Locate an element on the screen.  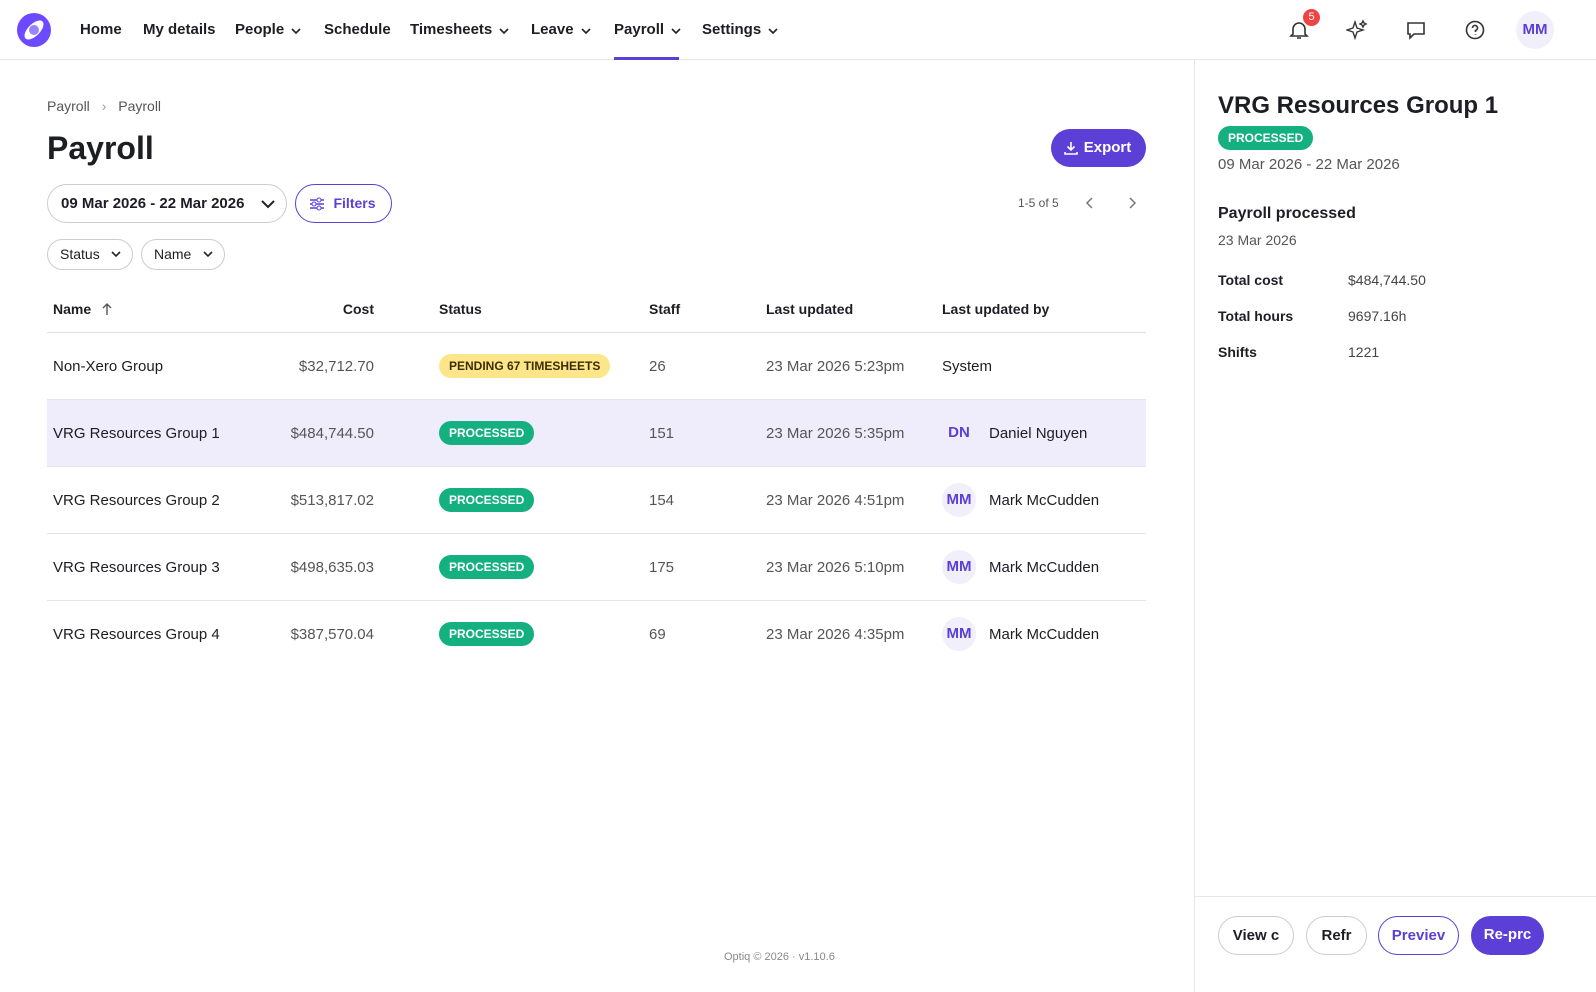
row-staff: 151 is located at coordinates (662, 433).